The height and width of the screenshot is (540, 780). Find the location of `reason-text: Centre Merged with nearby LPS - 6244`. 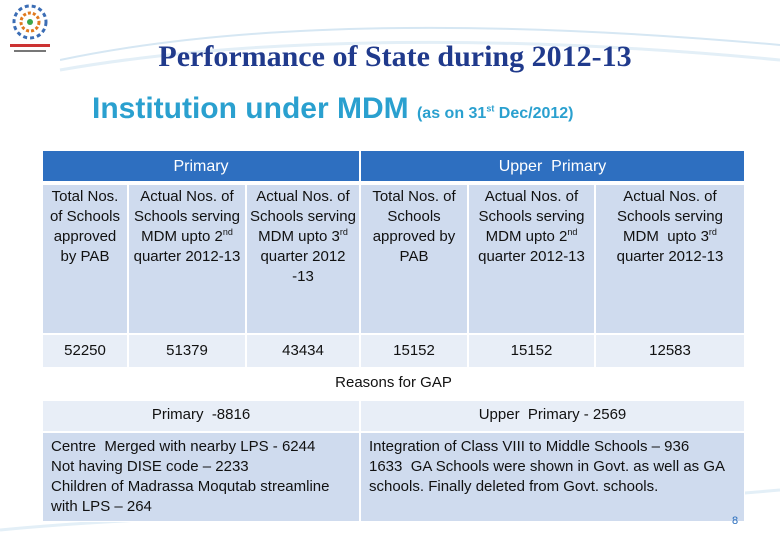

reason-text: Centre Merged with nearby LPS - 6244 is located at coordinates (183, 446).